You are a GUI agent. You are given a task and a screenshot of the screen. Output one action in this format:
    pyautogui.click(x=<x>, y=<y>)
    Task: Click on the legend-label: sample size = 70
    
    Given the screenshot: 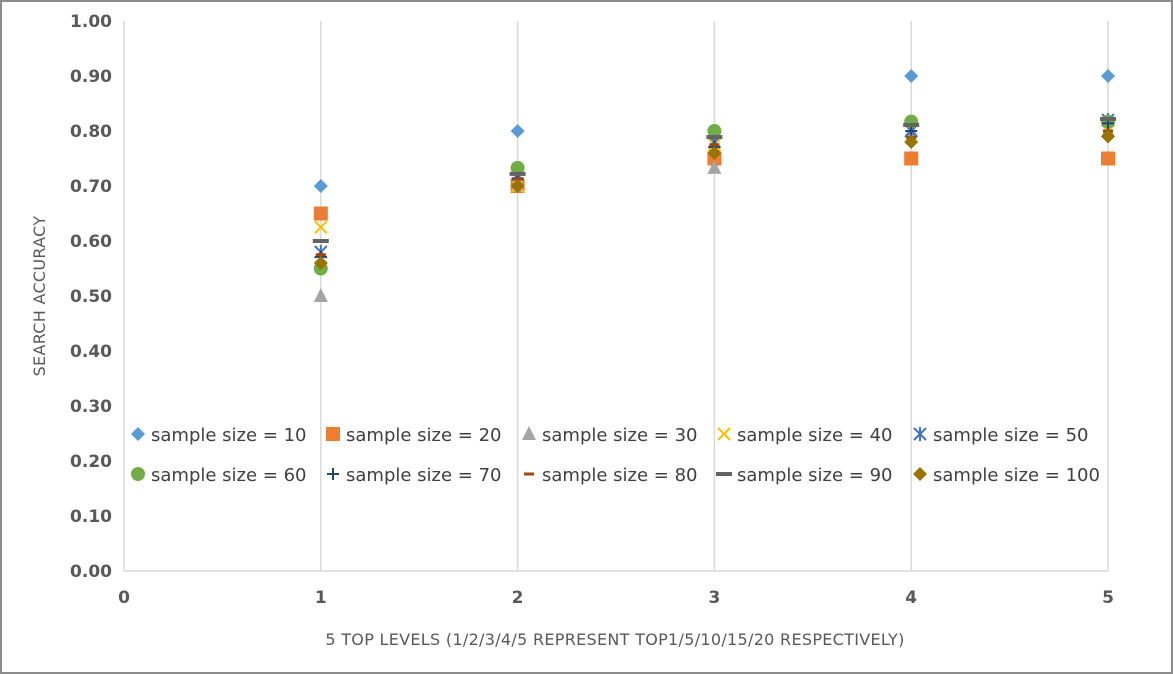 What is the action you would take?
    pyautogui.click(x=424, y=475)
    